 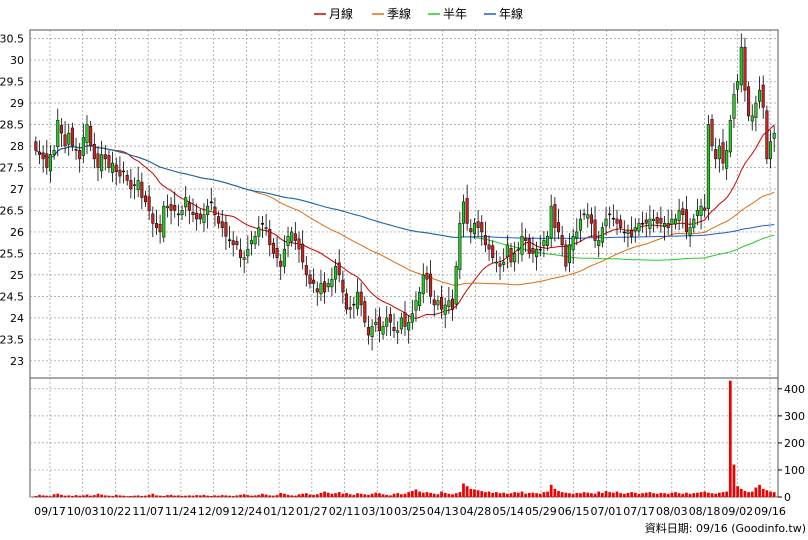 I want to click on x-tick-label: 09/16, so click(x=770, y=511).